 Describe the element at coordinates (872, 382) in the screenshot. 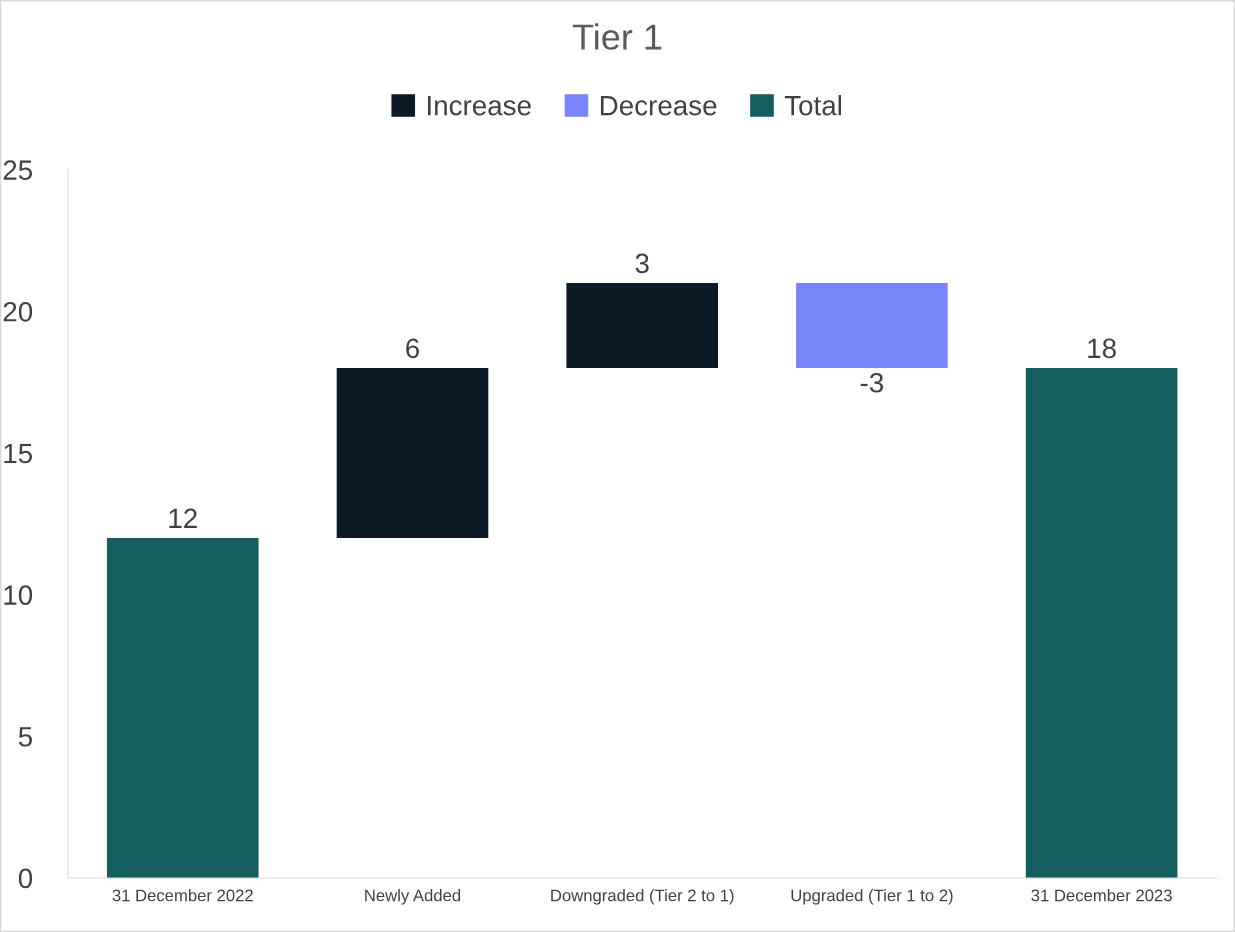

I see `data-label: -3` at that location.